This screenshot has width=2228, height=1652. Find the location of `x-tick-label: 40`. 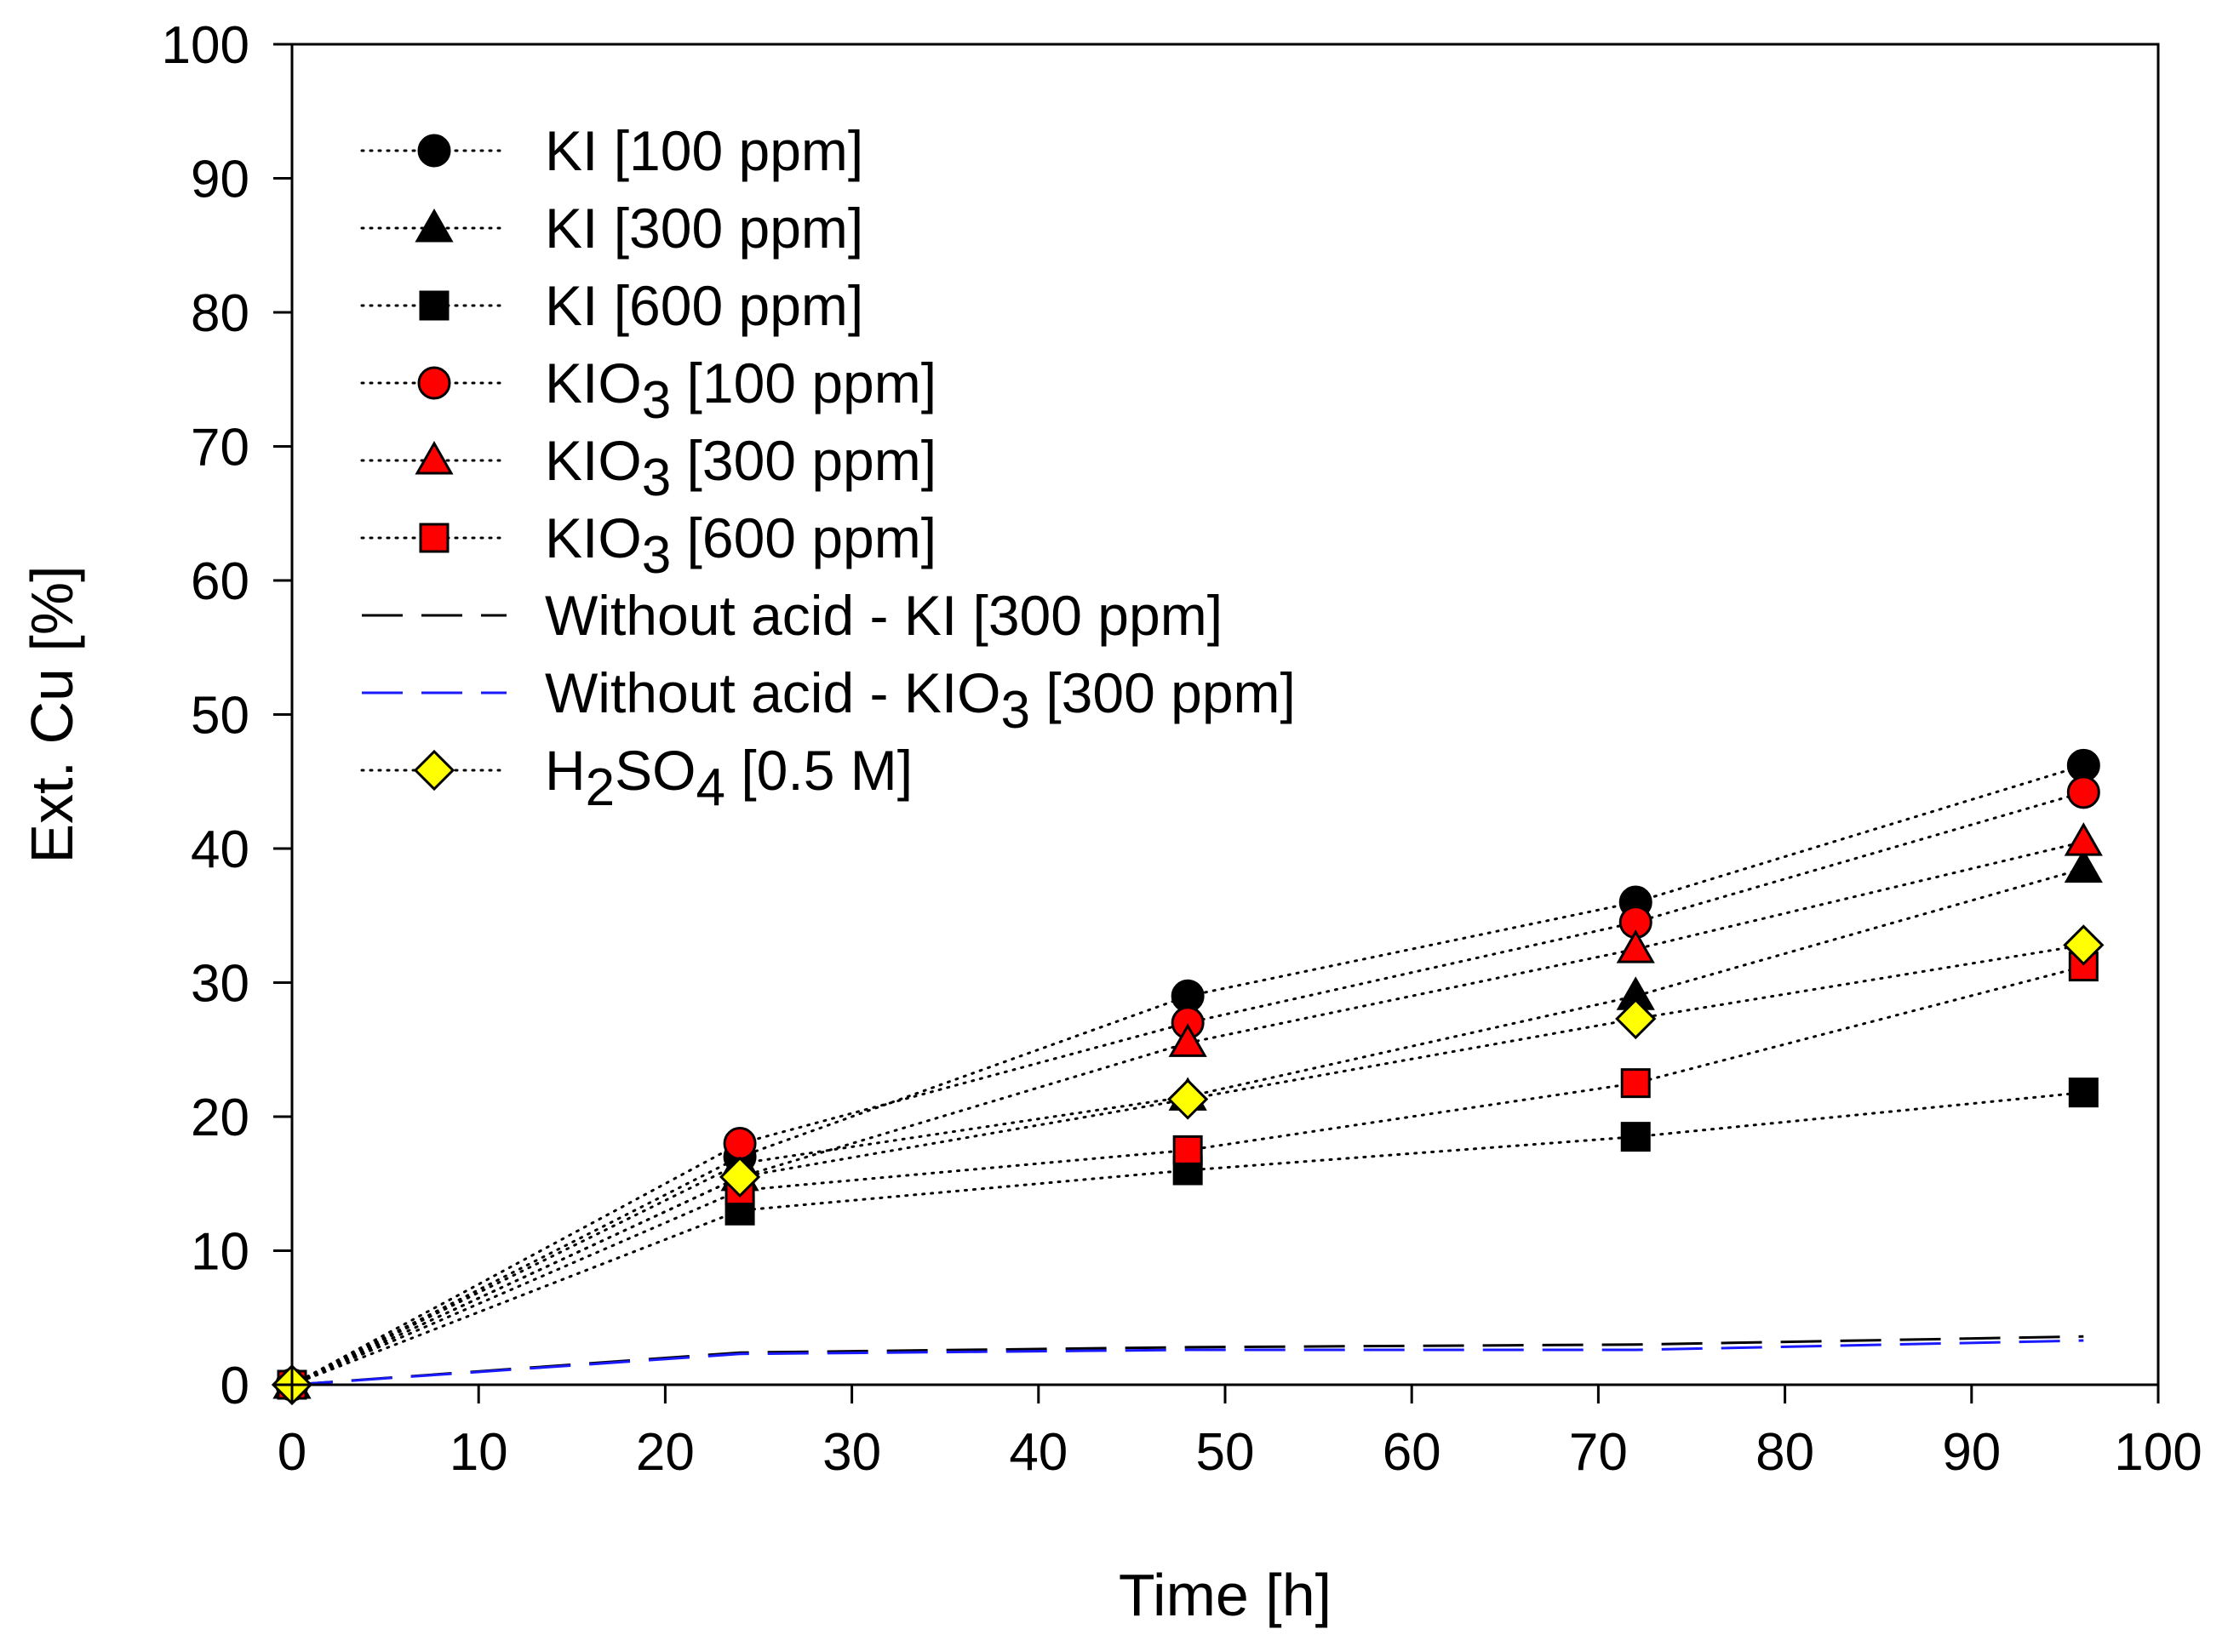

x-tick-label: 40 is located at coordinates (1038, 1453).